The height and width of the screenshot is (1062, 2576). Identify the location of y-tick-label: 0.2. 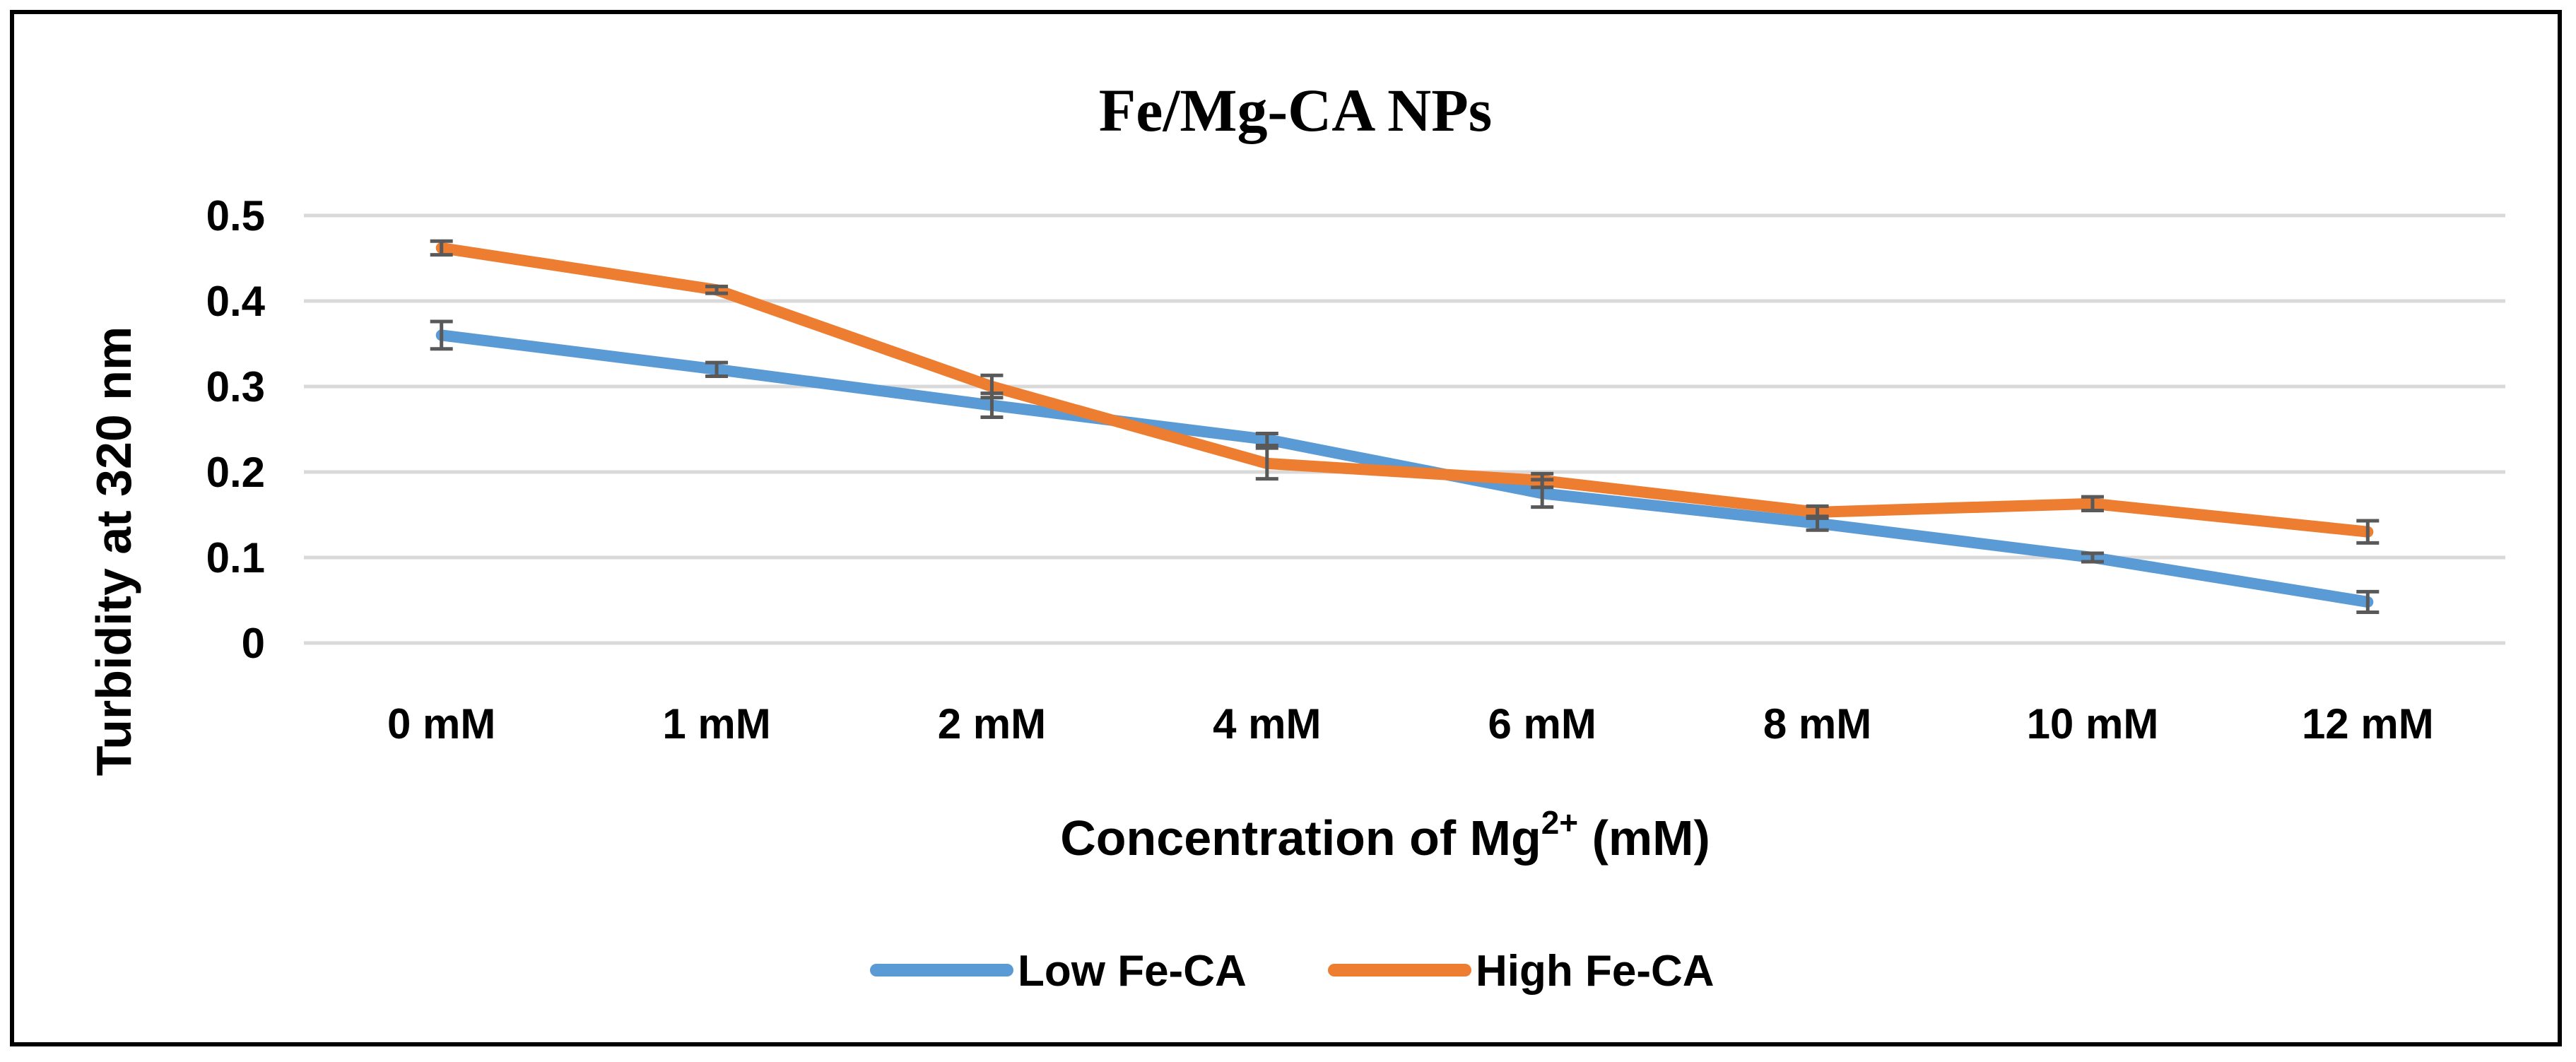
(235, 472).